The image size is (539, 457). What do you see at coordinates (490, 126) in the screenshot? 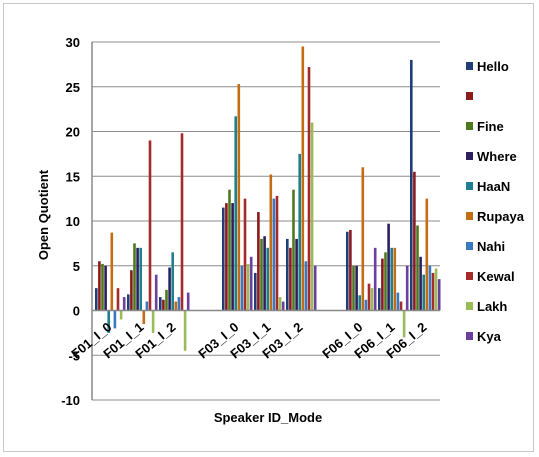
I see `legend-label: Fine` at bounding box center [490, 126].